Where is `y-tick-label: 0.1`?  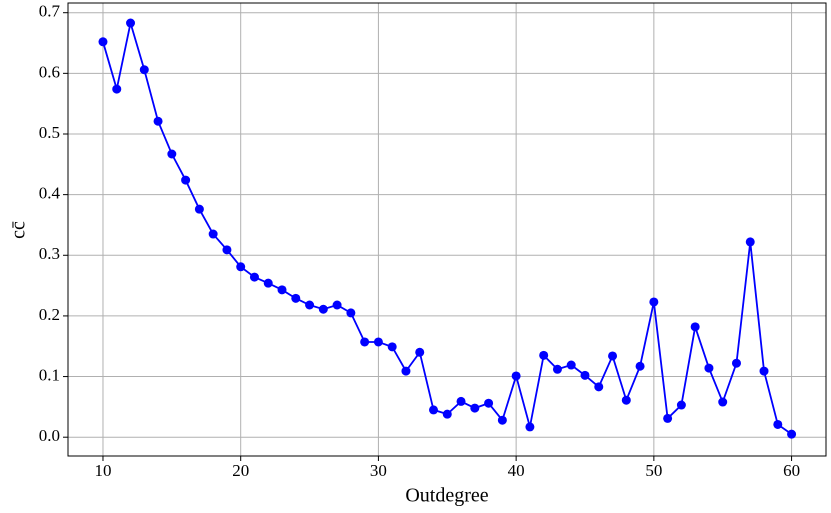 y-tick-label: 0.1 is located at coordinates (49, 374).